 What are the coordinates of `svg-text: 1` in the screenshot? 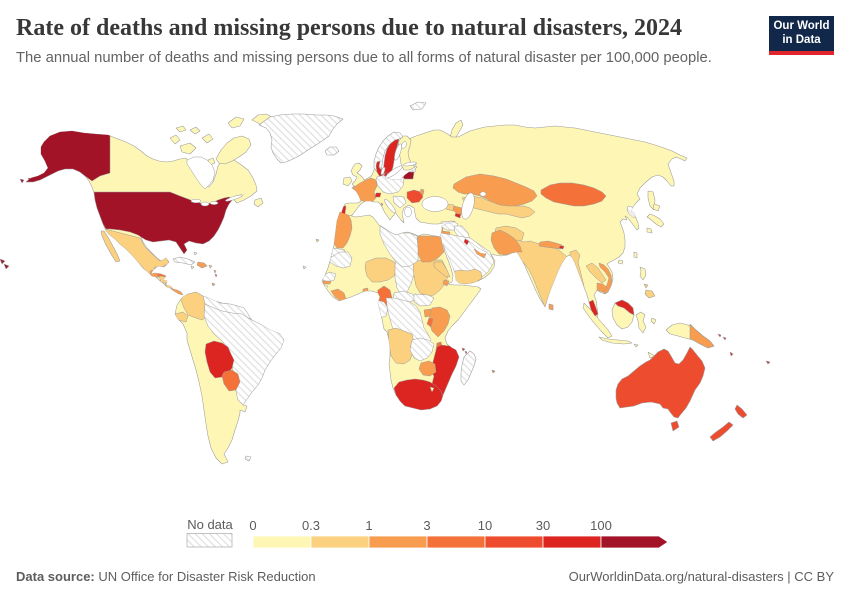 It's located at (368, 525).